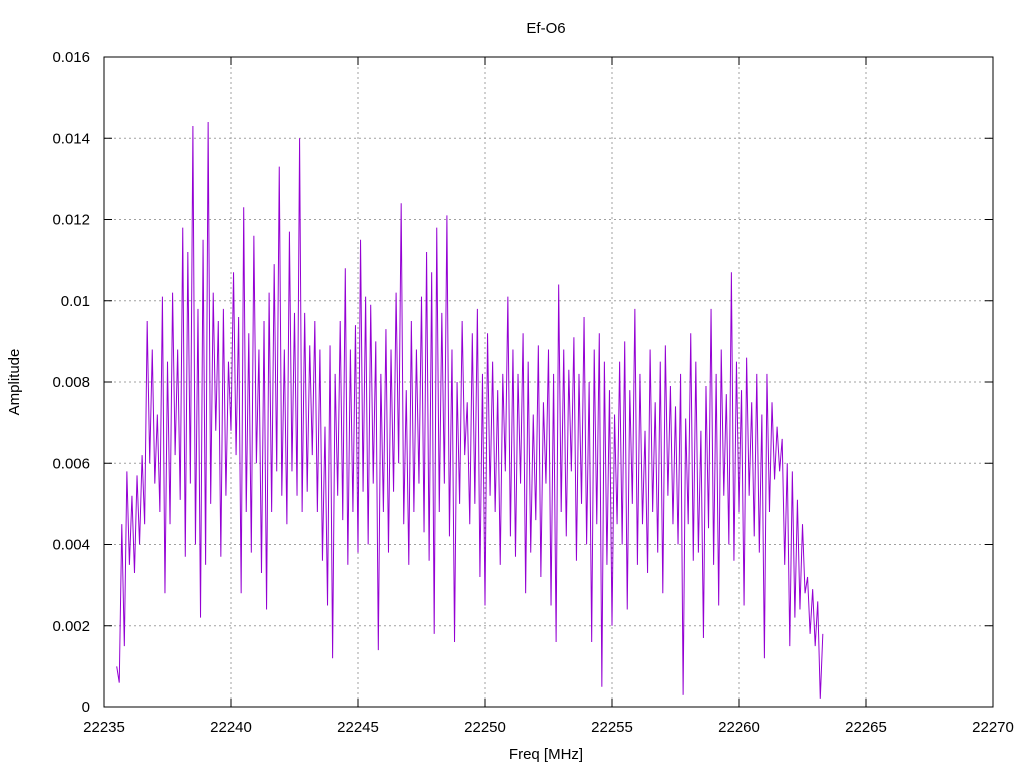 Image resolution: width=1024 pixels, height=773 pixels. What do you see at coordinates (71, 382) in the screenshot?
I see `y-tick-label: 0.008` at bounding box center [71, 382].